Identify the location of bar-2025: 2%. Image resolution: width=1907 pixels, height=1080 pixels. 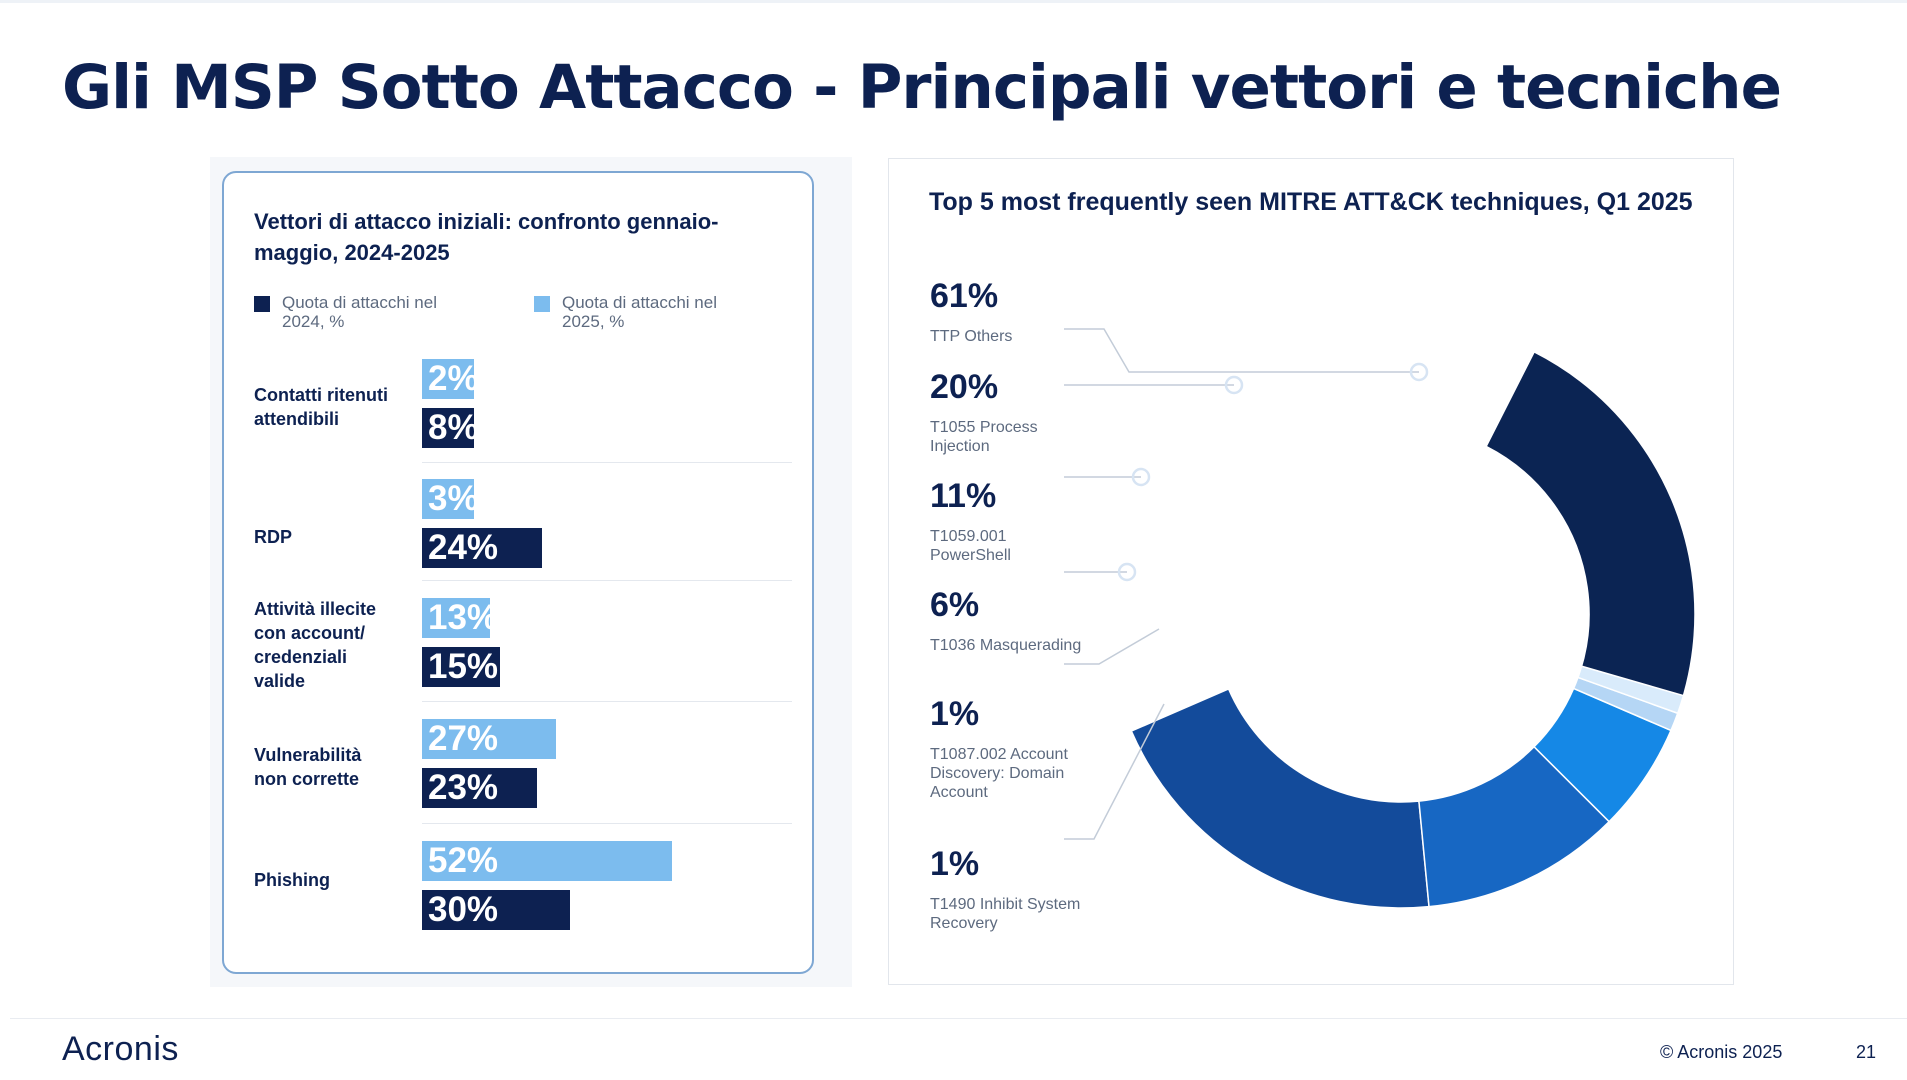
(450, 379).